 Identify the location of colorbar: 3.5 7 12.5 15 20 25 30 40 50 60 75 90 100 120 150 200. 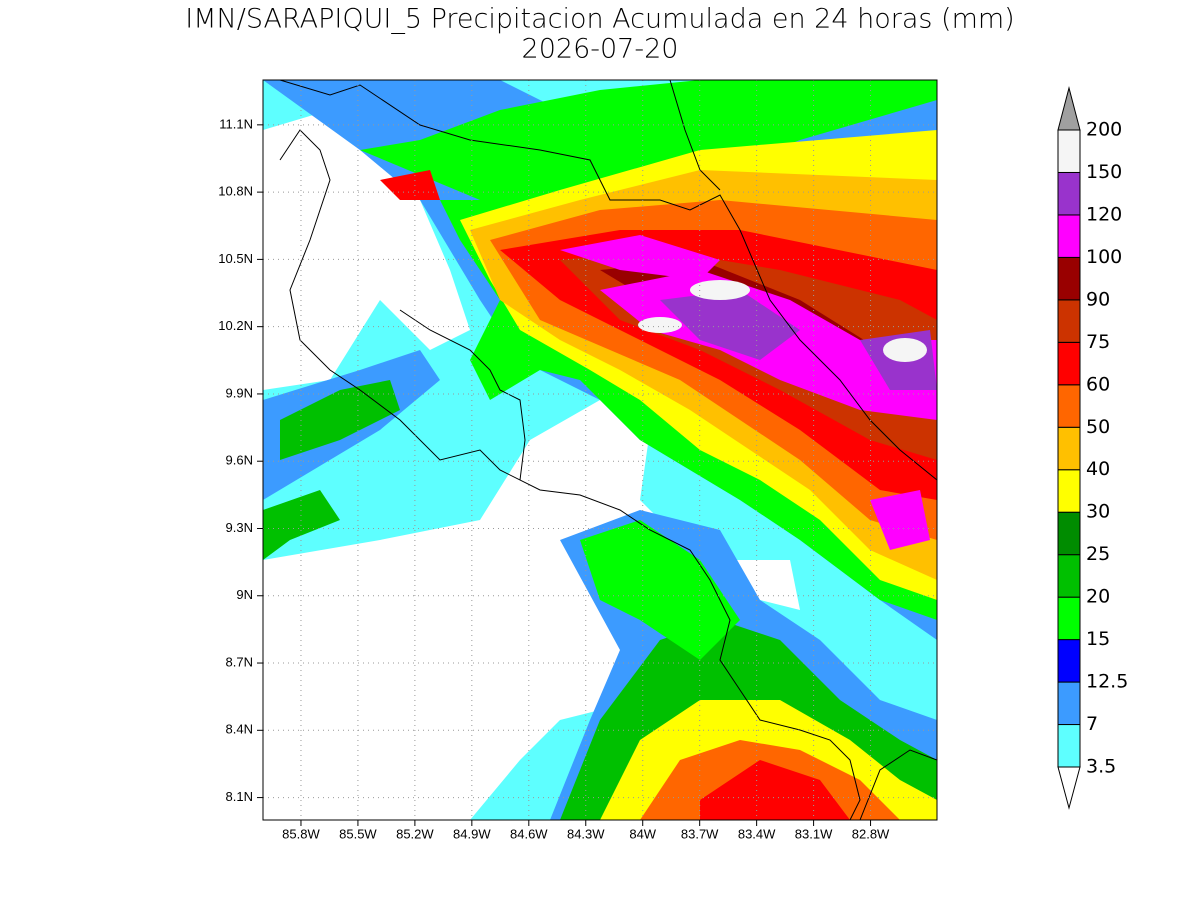
(1092, 448).